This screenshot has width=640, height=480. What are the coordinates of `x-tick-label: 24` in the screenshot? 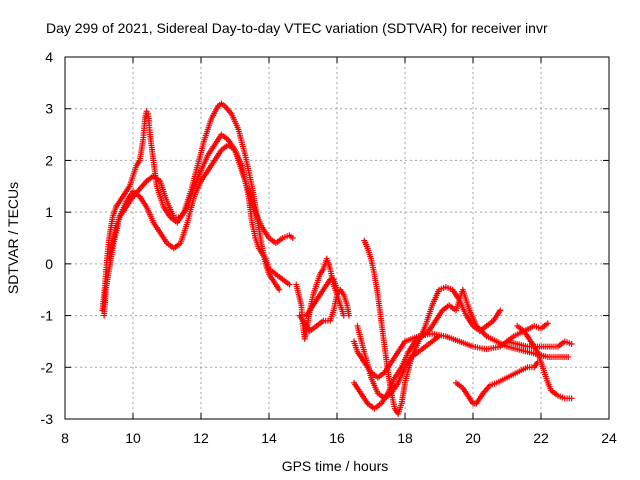 It's located at (609, 438).